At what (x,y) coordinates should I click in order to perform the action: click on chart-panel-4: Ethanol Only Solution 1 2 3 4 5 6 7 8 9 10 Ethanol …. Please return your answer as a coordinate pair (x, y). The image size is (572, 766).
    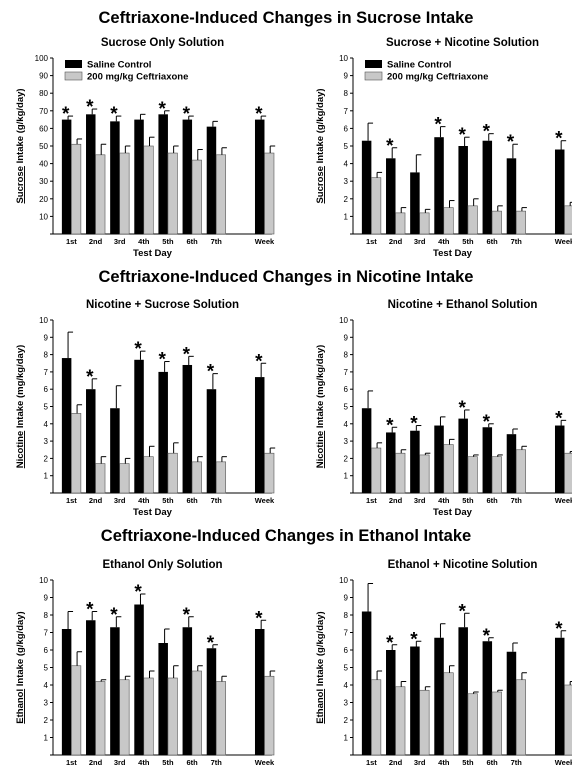
    Looking at the image, I should click on (145, 662).